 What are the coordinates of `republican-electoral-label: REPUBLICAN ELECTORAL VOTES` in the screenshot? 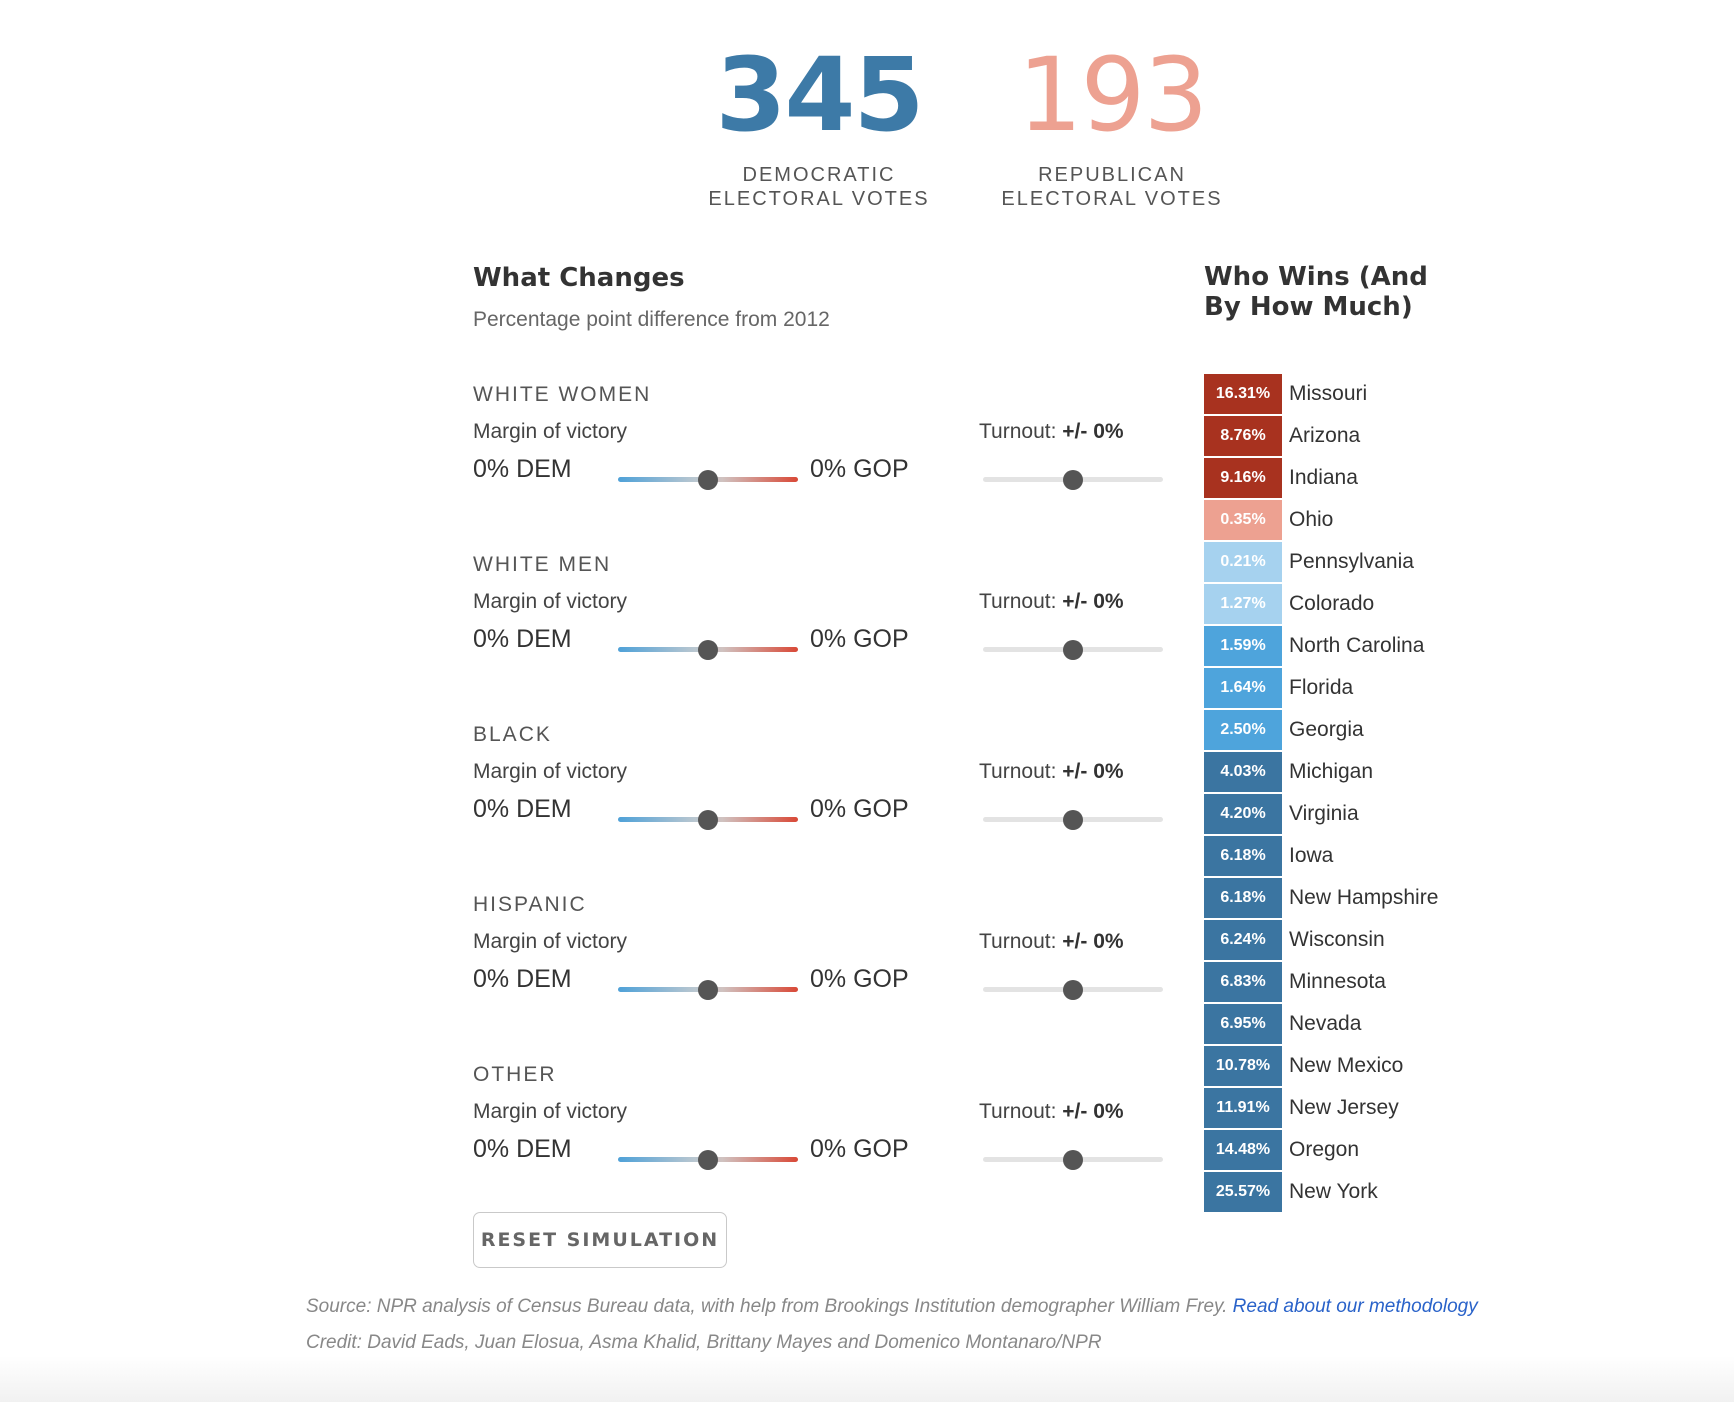 It's located at (1112, 187).